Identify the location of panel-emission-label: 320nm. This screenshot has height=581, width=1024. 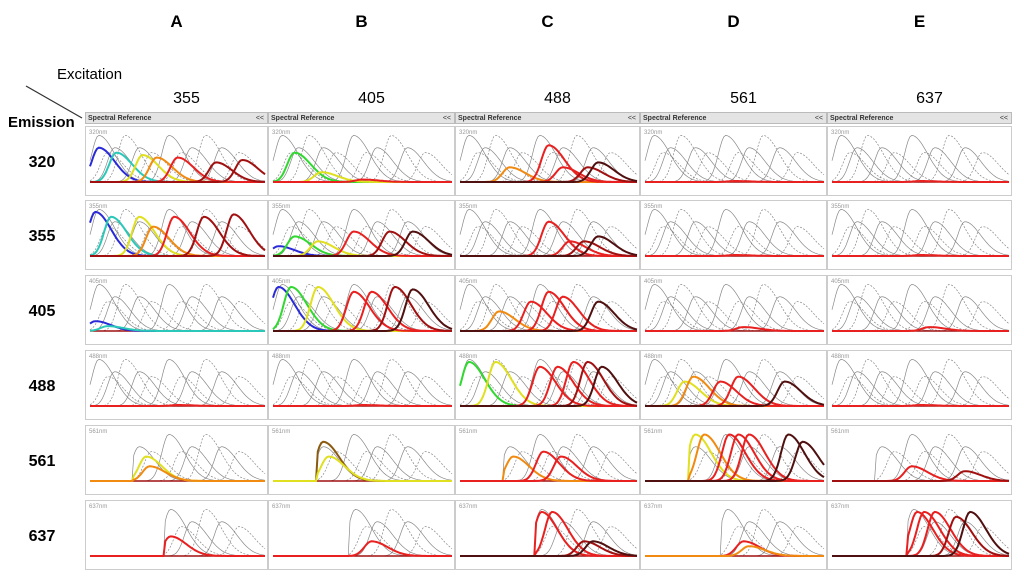
(281, 133).